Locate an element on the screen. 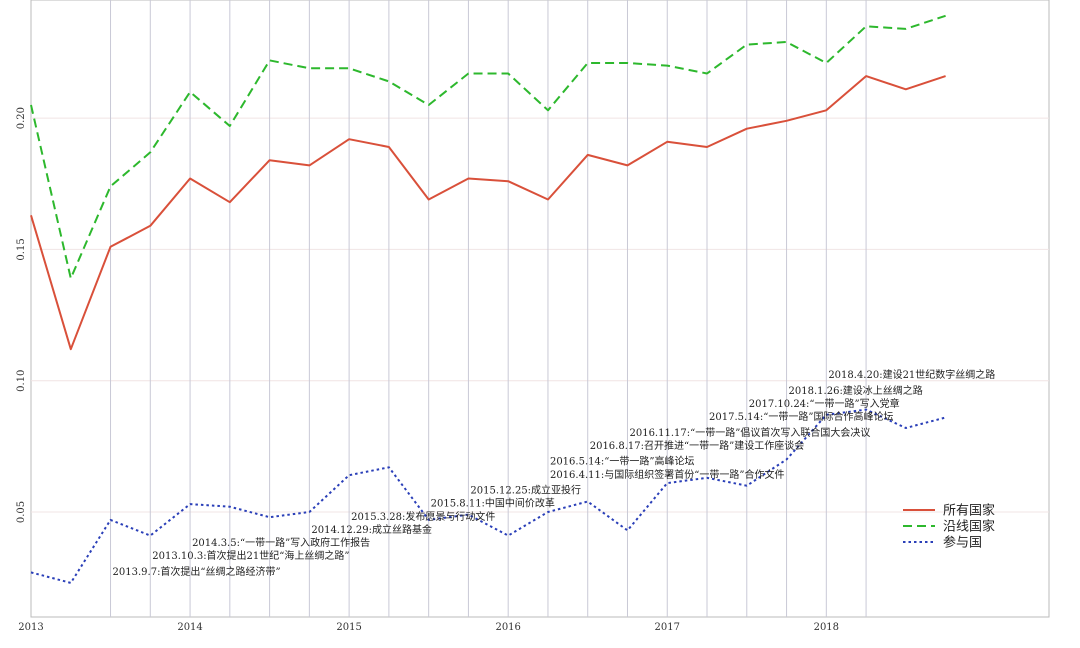 This screenshot has height=648, width=1080. x-tick-label: 2018 is located at coordinates (826, 627).